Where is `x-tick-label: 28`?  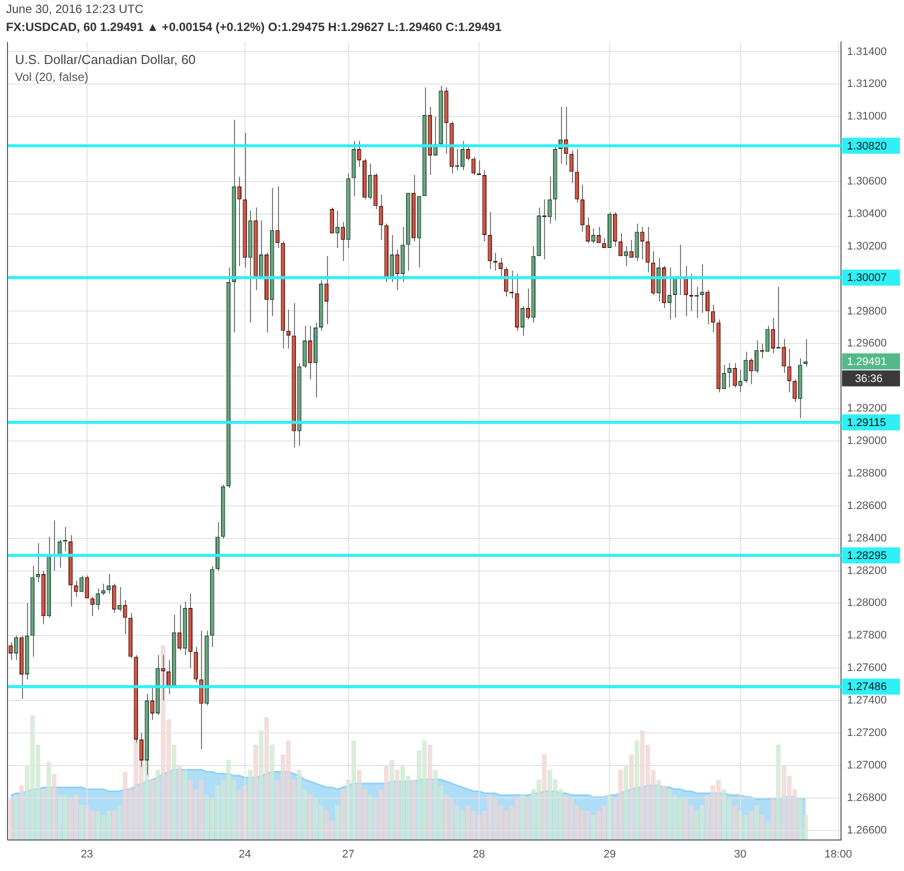 x-tick-label: 28 is located at coordinates (479, 854).